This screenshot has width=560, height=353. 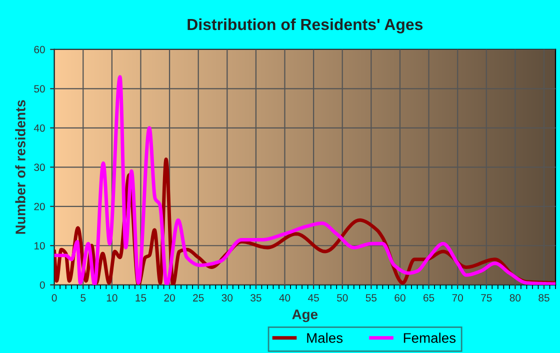 I want to click on x-tick-label: 5, so click(x=83, y=298).